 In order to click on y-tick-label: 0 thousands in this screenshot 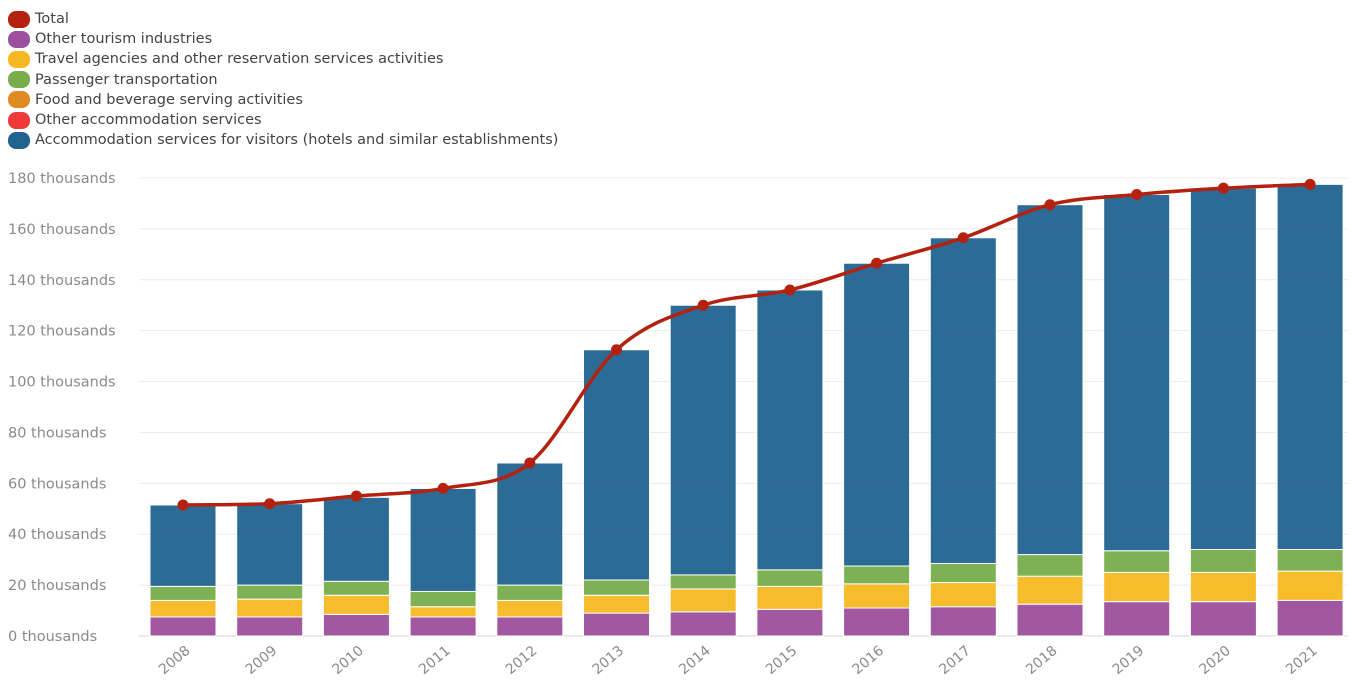, I will do `click(52, 637)`.